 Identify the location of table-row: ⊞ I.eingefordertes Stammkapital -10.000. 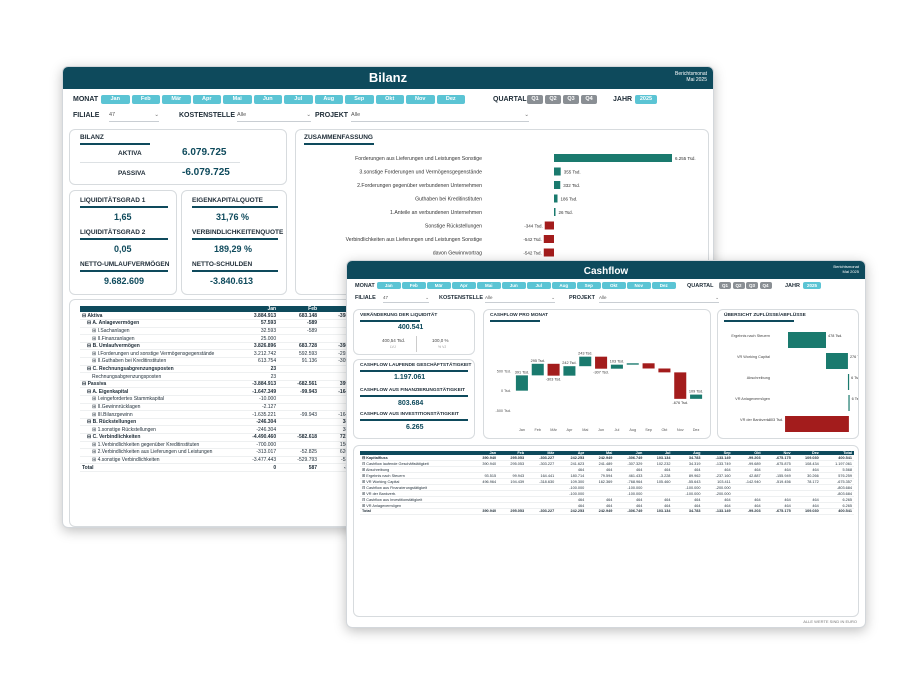
(220, 399).